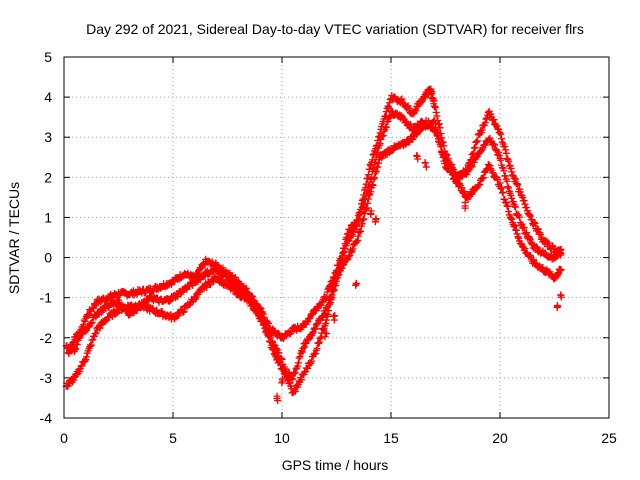  I want to click on y-tick-label: 0, so click(48, 258).